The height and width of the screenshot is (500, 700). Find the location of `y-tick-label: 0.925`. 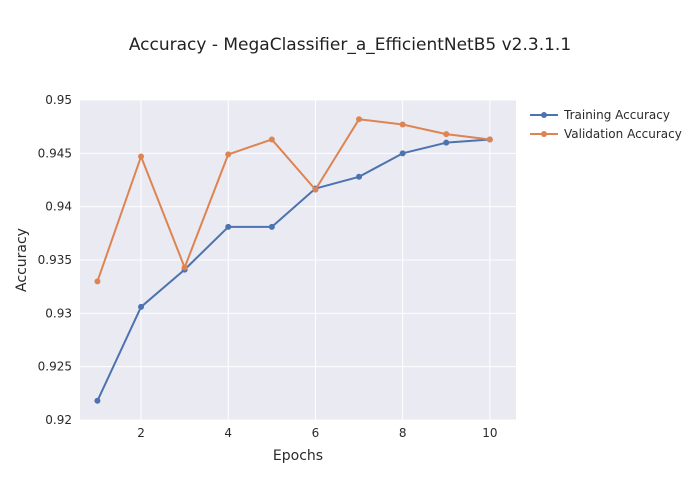

y-tick-label: 0.925 is located at coordinates (55, 367).